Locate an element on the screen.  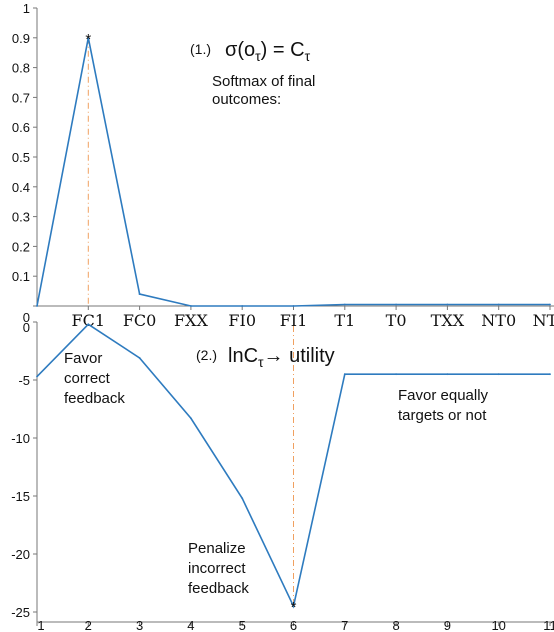
bottom-y-tick-label: 0 is located at coordinates (26, 327).